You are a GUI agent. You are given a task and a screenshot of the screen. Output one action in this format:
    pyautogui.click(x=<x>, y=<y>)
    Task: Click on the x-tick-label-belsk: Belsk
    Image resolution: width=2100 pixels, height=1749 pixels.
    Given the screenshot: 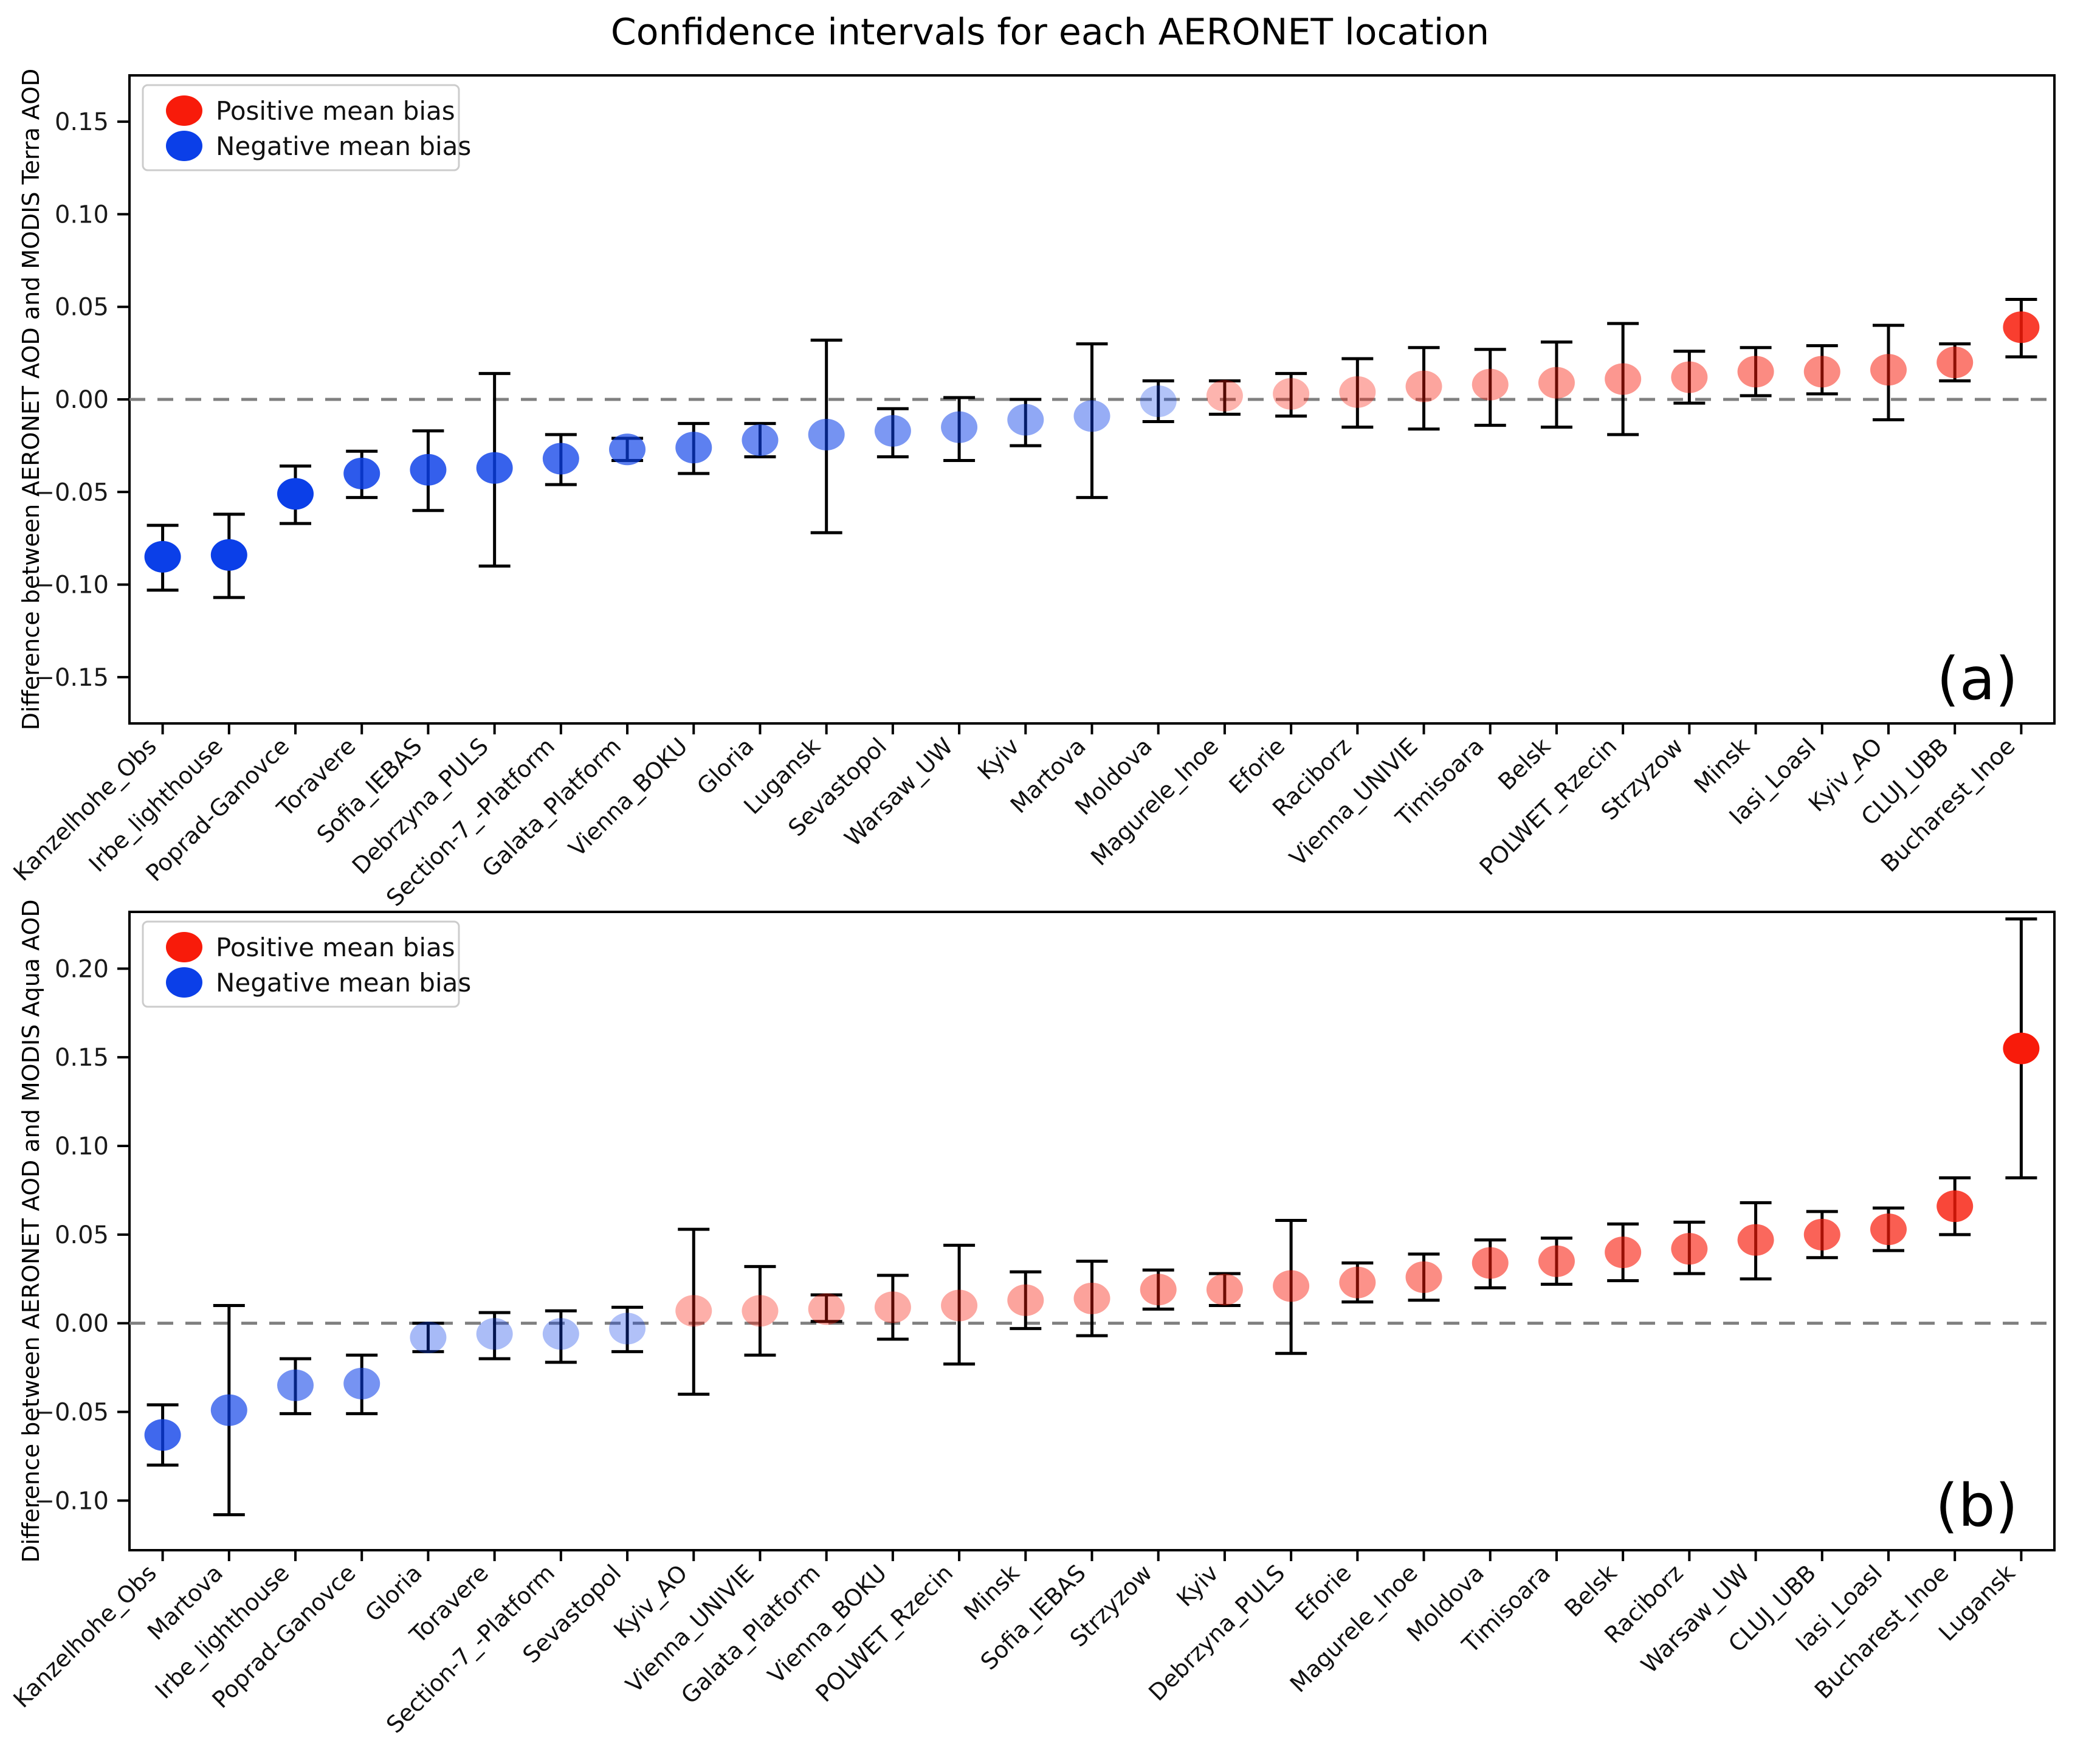 What is the action you would take?
    pyautogui.click(x=1524, y=764)
    